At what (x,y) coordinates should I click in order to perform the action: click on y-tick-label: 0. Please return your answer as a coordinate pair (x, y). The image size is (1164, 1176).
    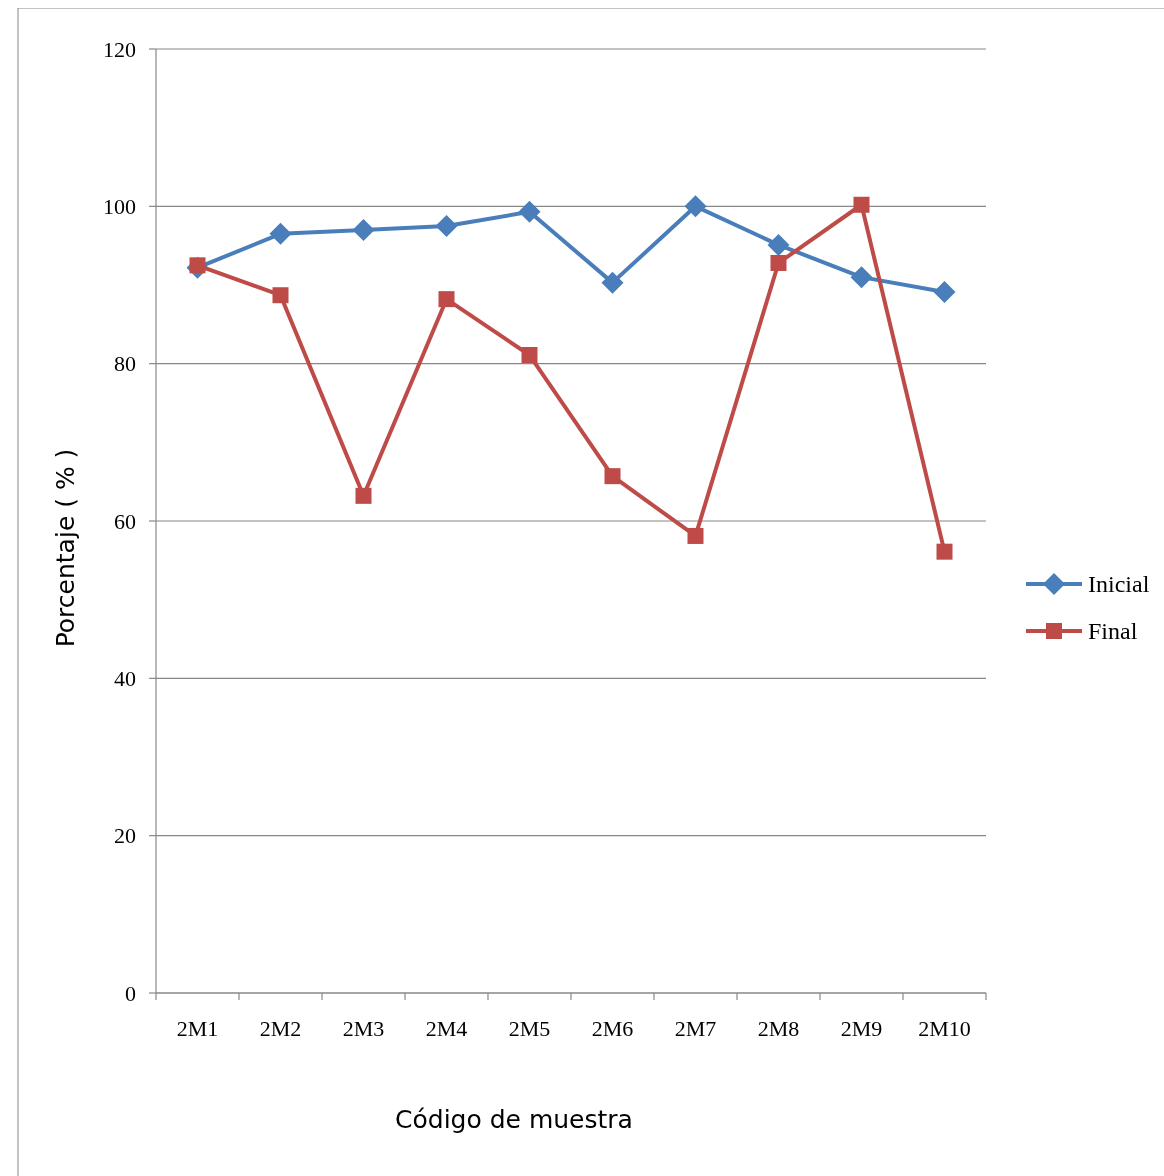
    Looking at the image, I should click on (130, 993).